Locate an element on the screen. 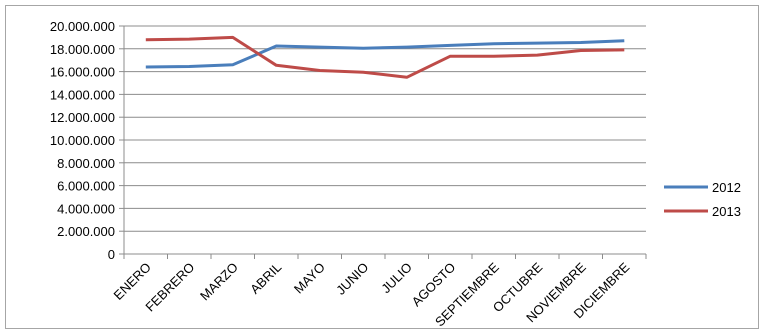 This screenshot has height=335, width=766. y-tick-label: 12.000.000 is located at coordinates (82, 117).